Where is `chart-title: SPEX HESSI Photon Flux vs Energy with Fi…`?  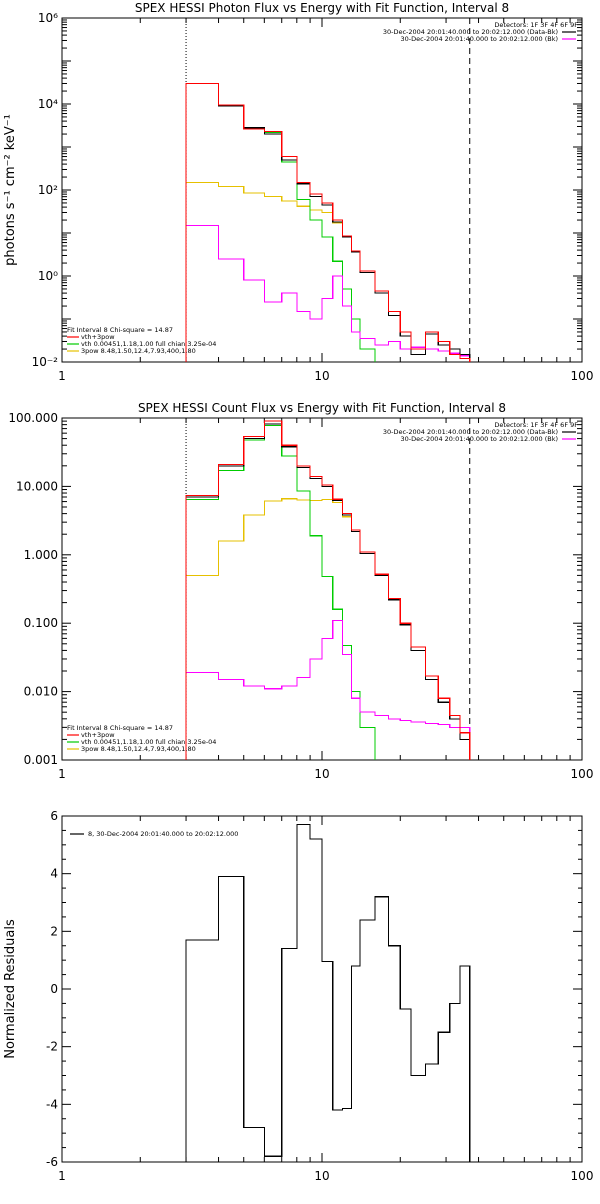 chart-title: SPEX HESSI Photon Flux vs Energy with Fi… is located at coordinates (322, 8).